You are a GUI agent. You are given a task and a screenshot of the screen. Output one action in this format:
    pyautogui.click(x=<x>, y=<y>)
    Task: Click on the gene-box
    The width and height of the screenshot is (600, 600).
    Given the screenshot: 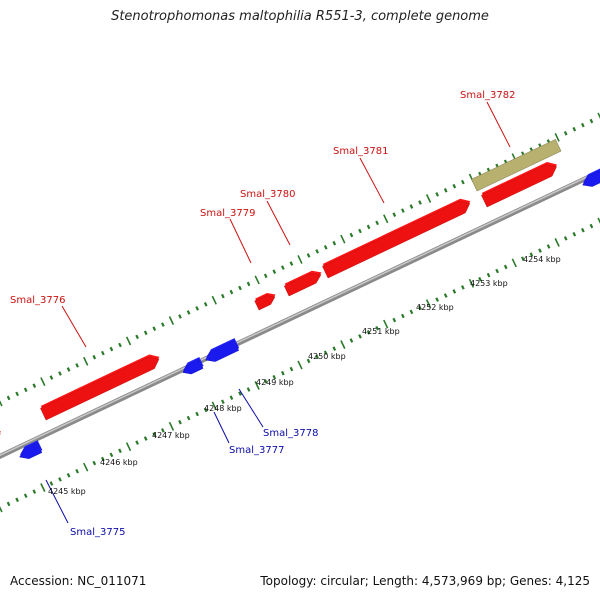 What is the action you would take?
    pyautogui.click(x=516, y=165)
    